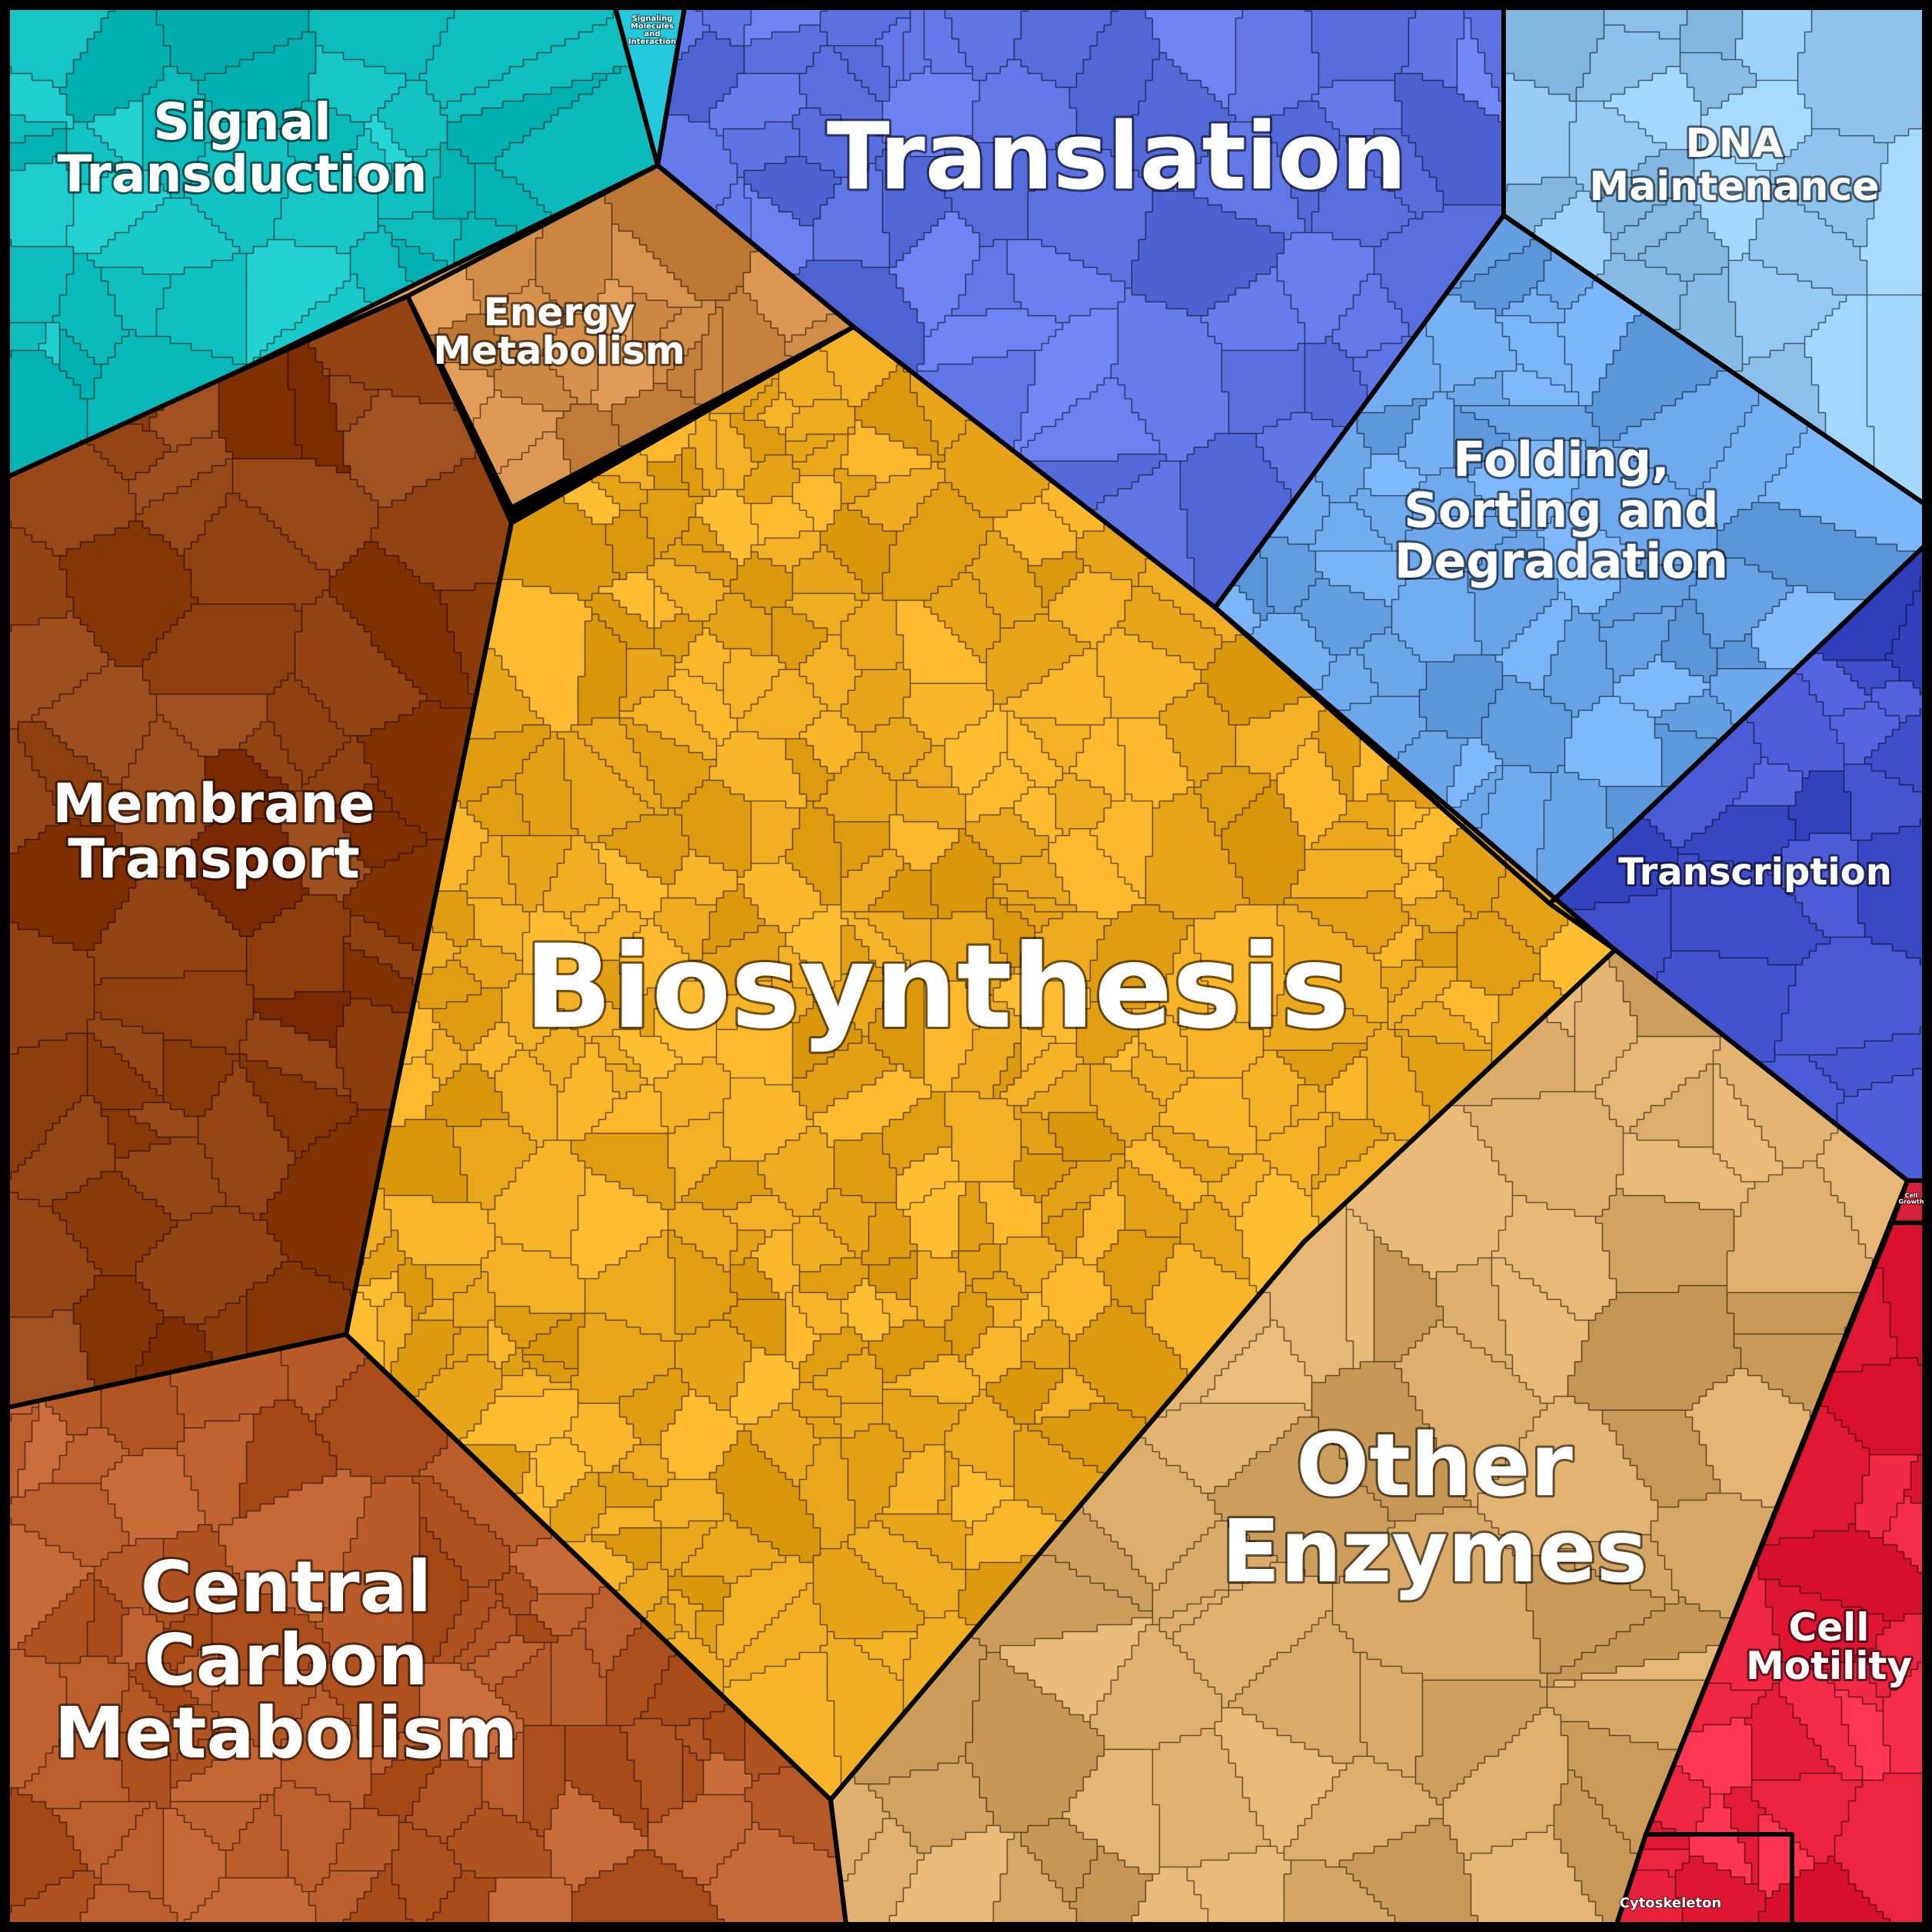  I want to click on label-cell-motility: Cell Motility, so click(1829, 1646).